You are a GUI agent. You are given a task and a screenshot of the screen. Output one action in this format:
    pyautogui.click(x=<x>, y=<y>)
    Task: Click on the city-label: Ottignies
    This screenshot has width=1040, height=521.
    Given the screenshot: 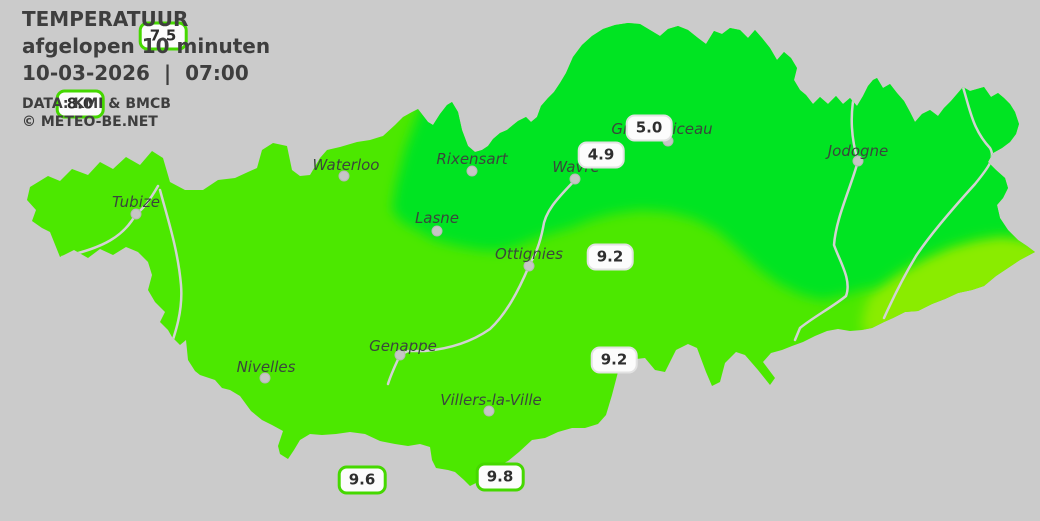 What is the action you would take?
    pyautogui.click(x=529, y=254)
    